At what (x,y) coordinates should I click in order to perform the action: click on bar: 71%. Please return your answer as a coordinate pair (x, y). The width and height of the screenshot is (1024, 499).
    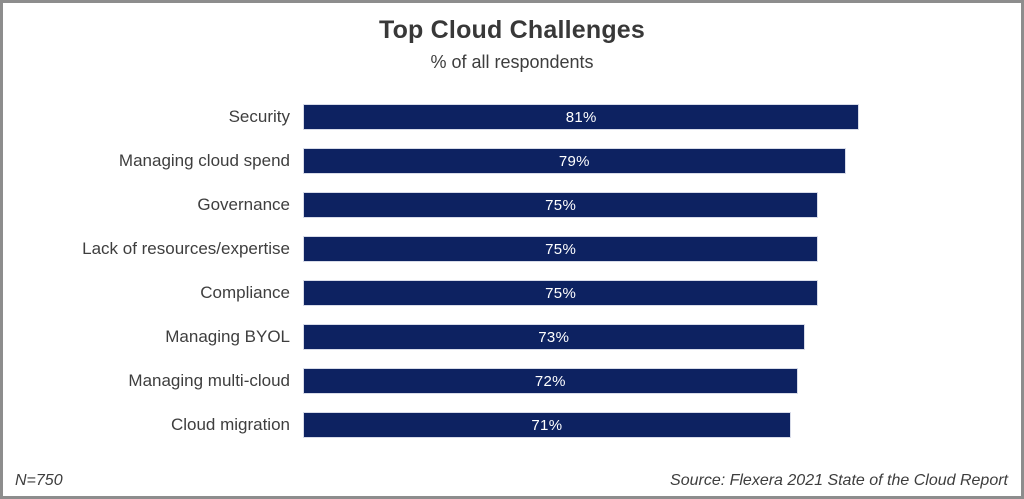
    Looking at the image, I should click on (547, 425).